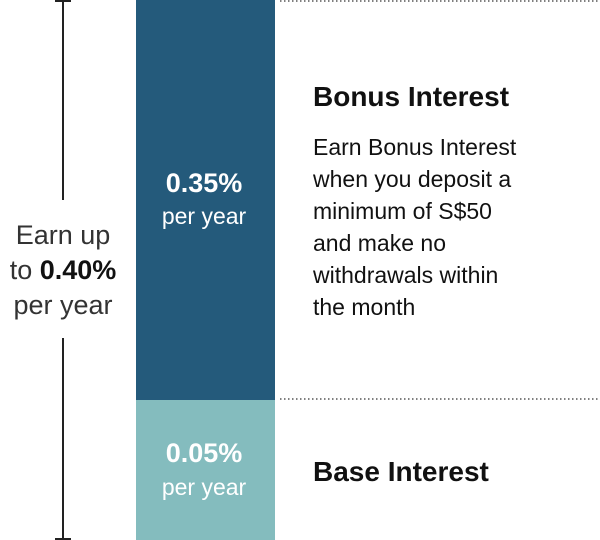 The image size is (600, 540). I want to click on base-segment, so click(205, 470).